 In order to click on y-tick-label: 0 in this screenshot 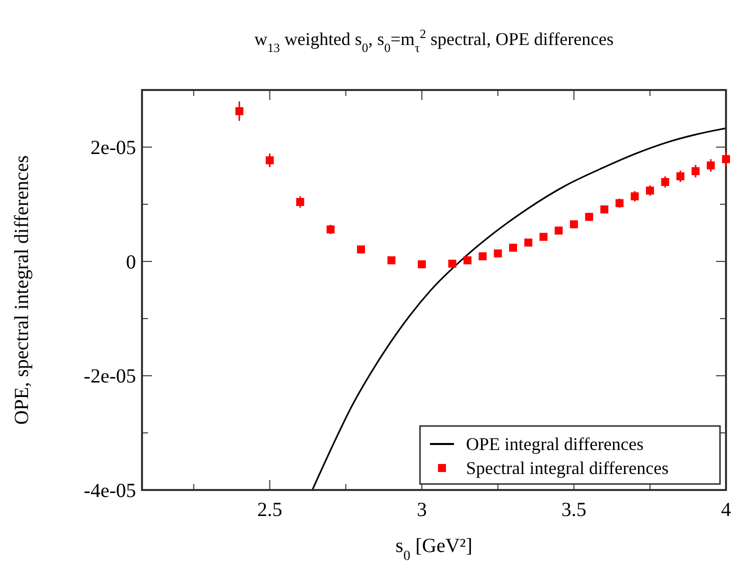, I will do `click(131, 262)`.